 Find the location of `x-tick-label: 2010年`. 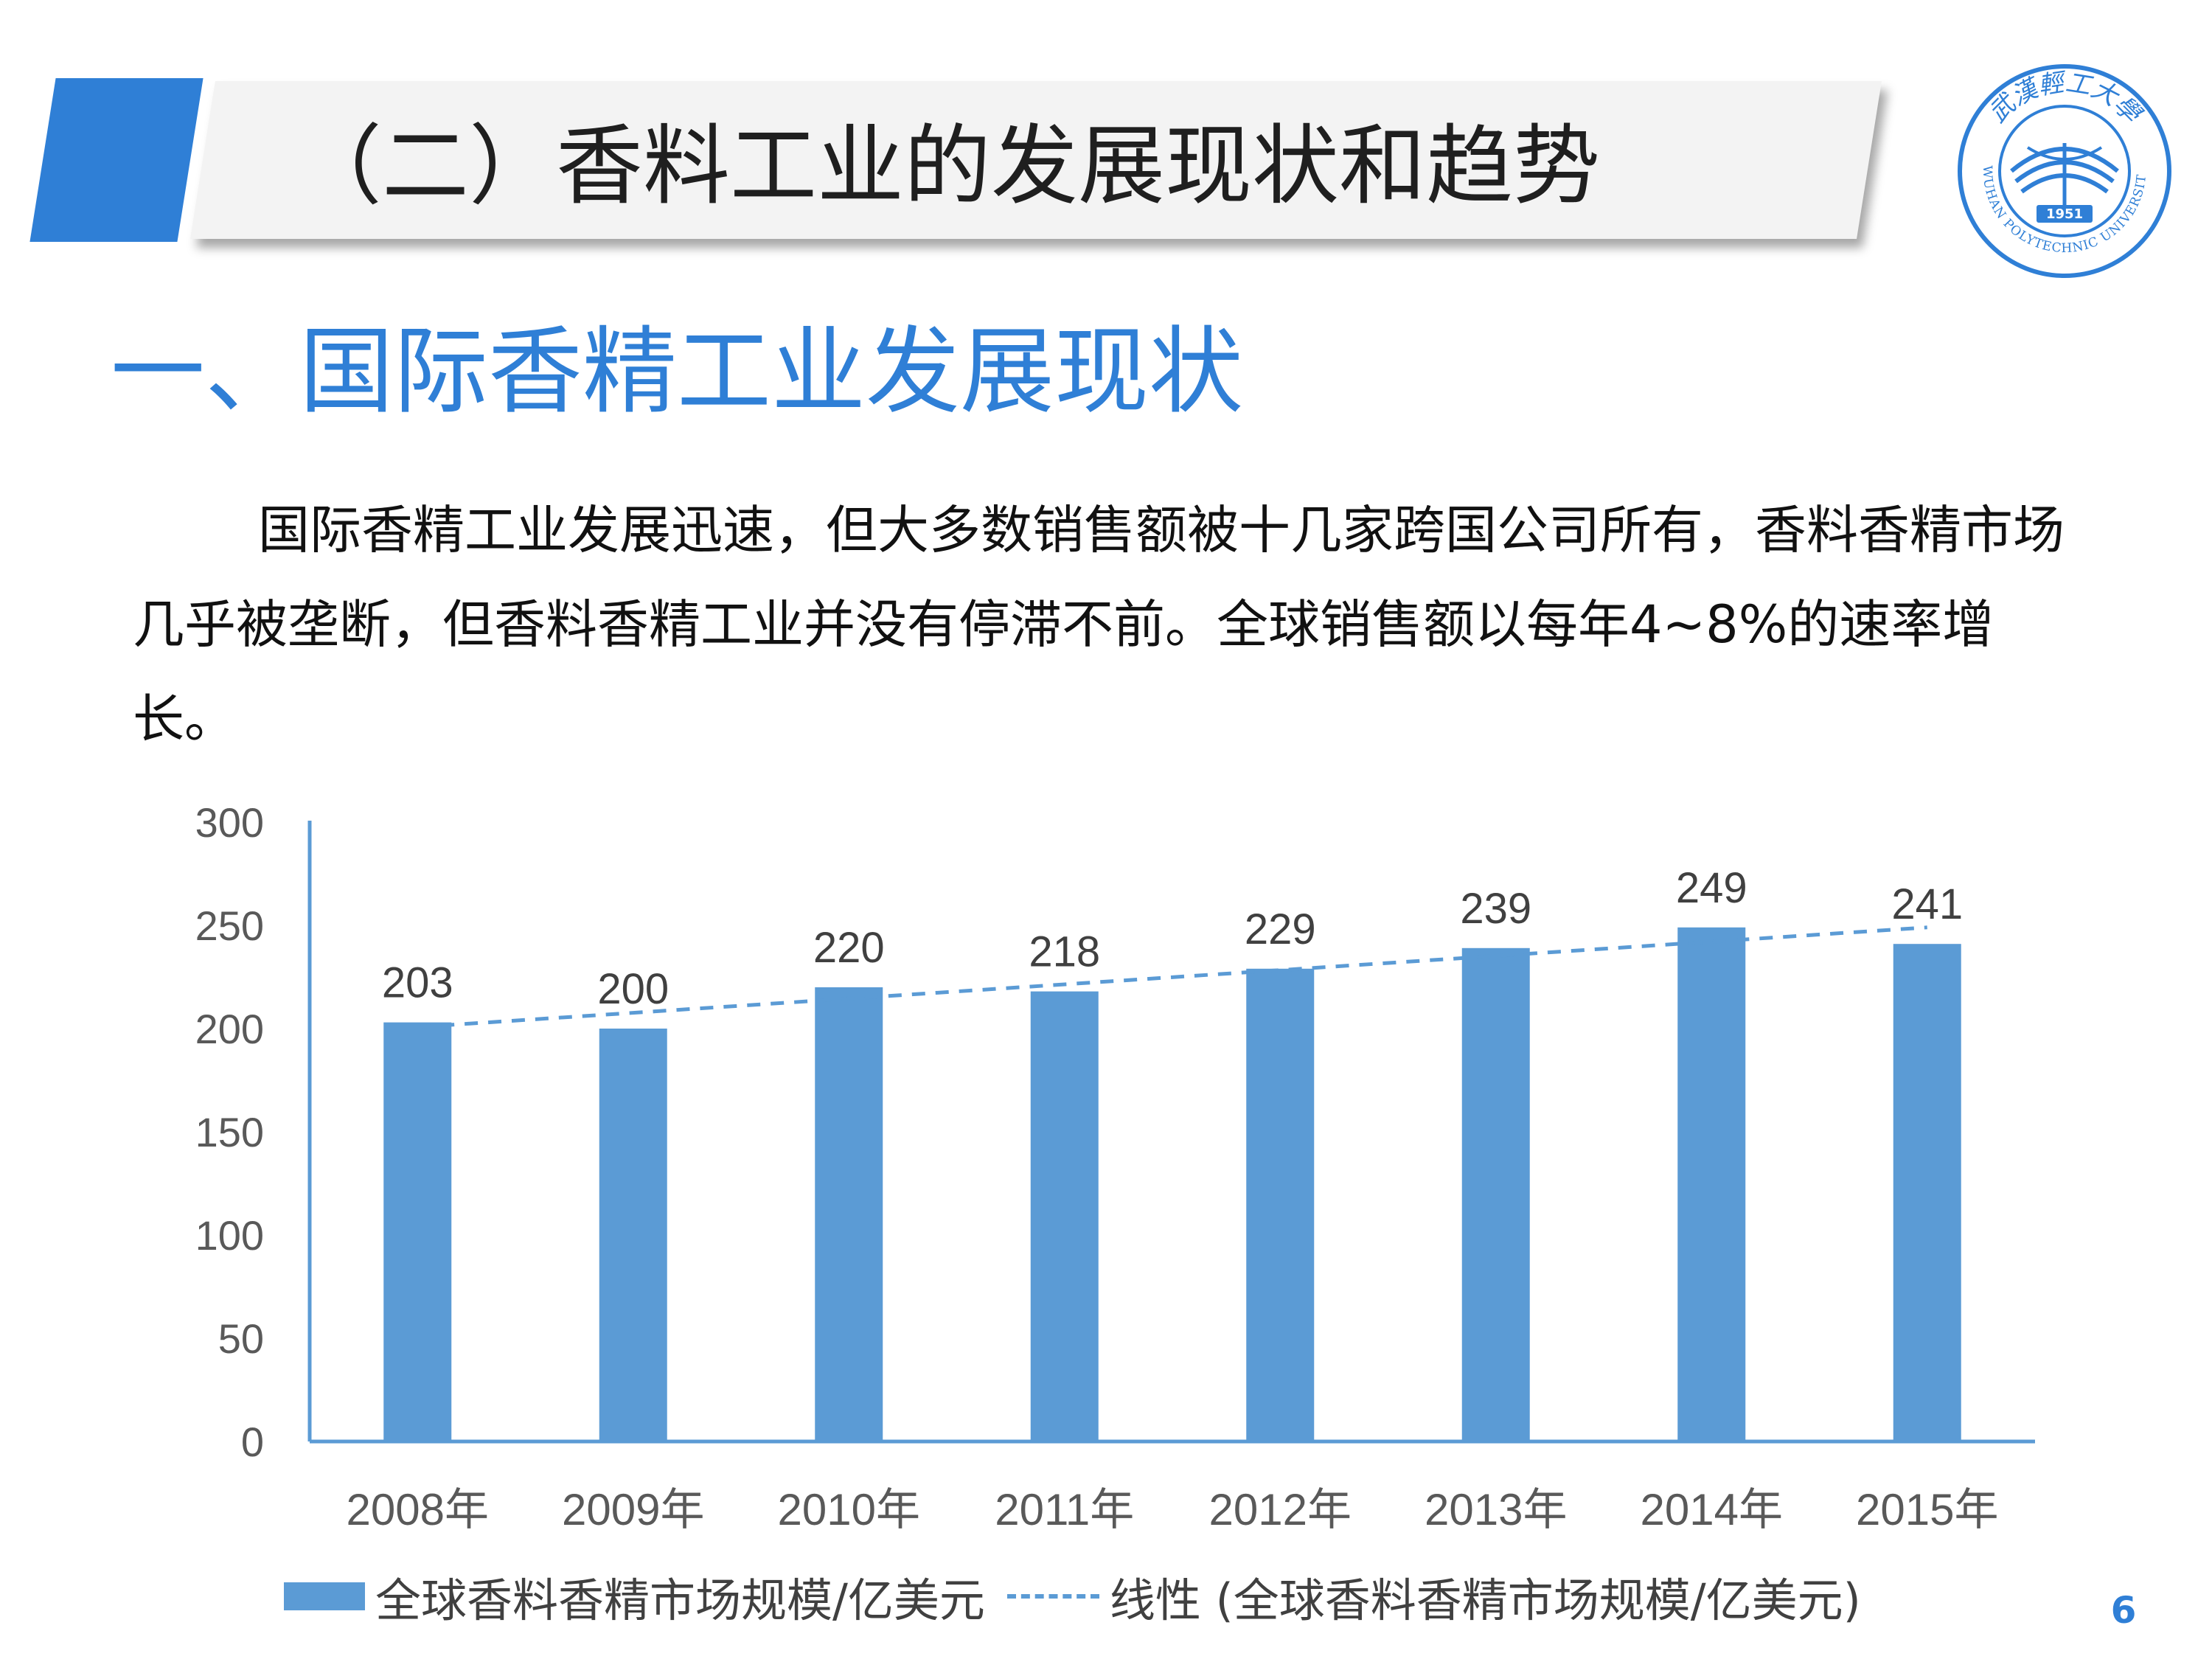

x-tick-label: 2010年 is located at coordinates (849, 1509).